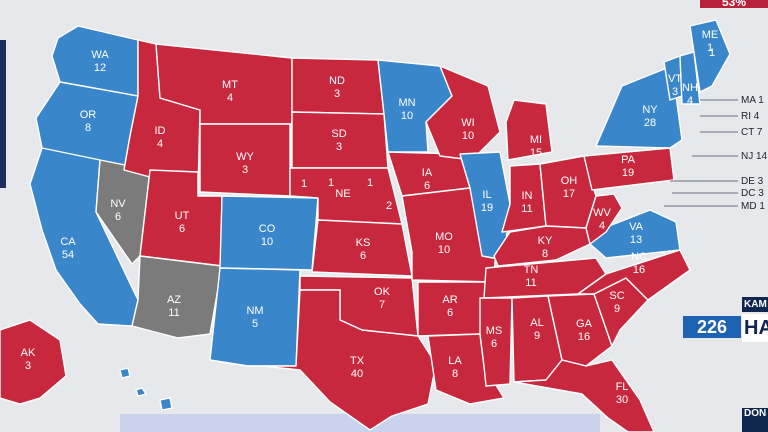 This screenshot has height=432, width=768. Describe the element at coordinates (337, 81) in the screenshot. I see `state-abbr-nd: ND` at that location.